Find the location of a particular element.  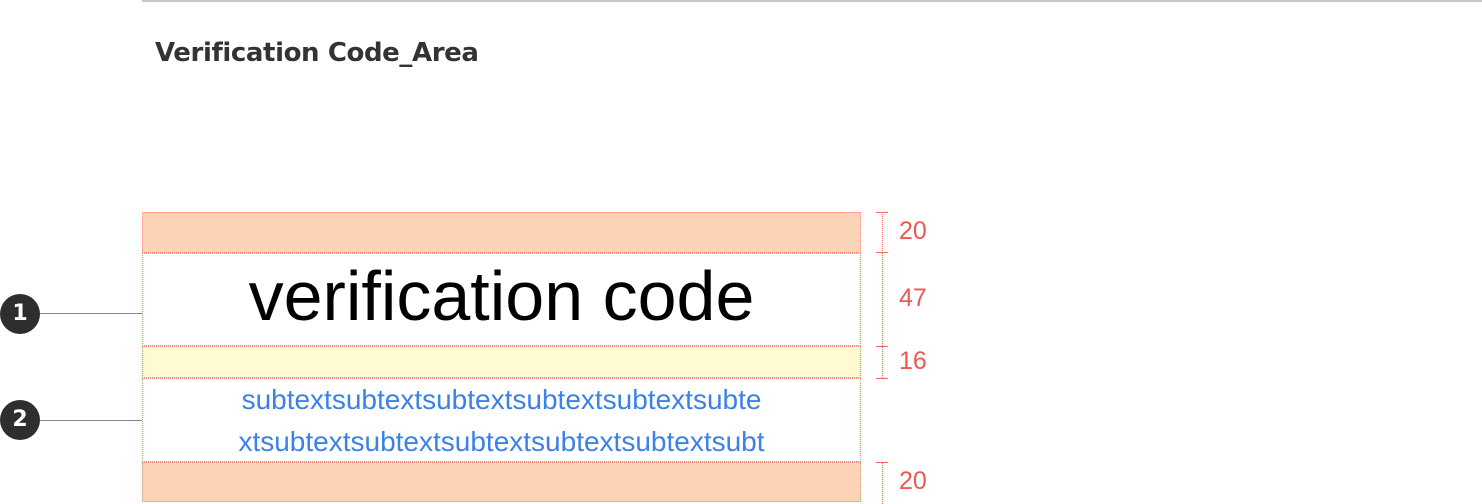

dimension-line-gap is located at coordinates (882, 362).